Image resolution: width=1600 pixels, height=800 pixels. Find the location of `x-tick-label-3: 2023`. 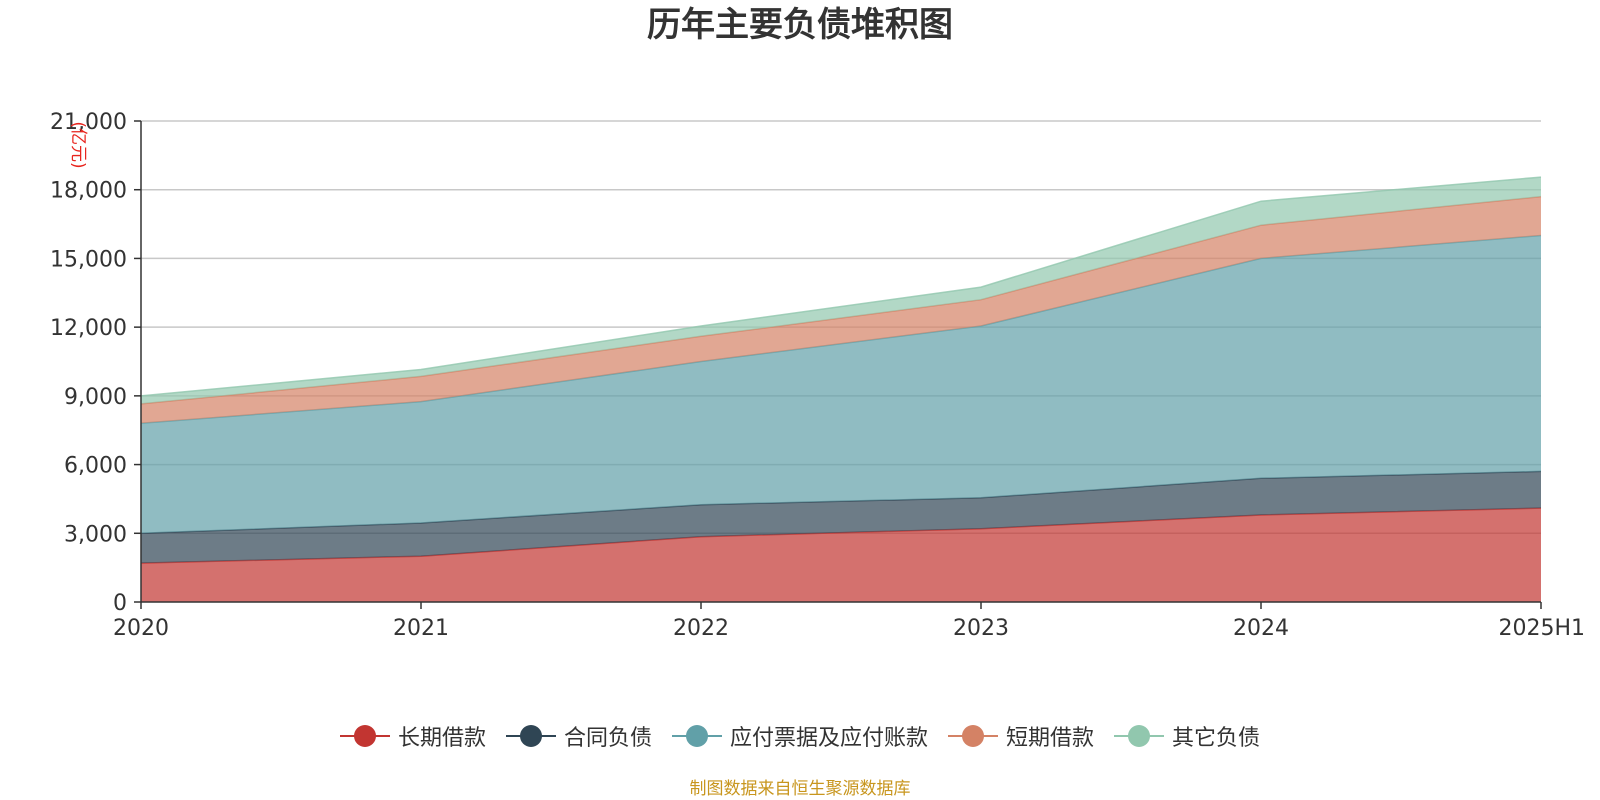

x-tick-label-3: 2023 is located at coordinates (981, 628).